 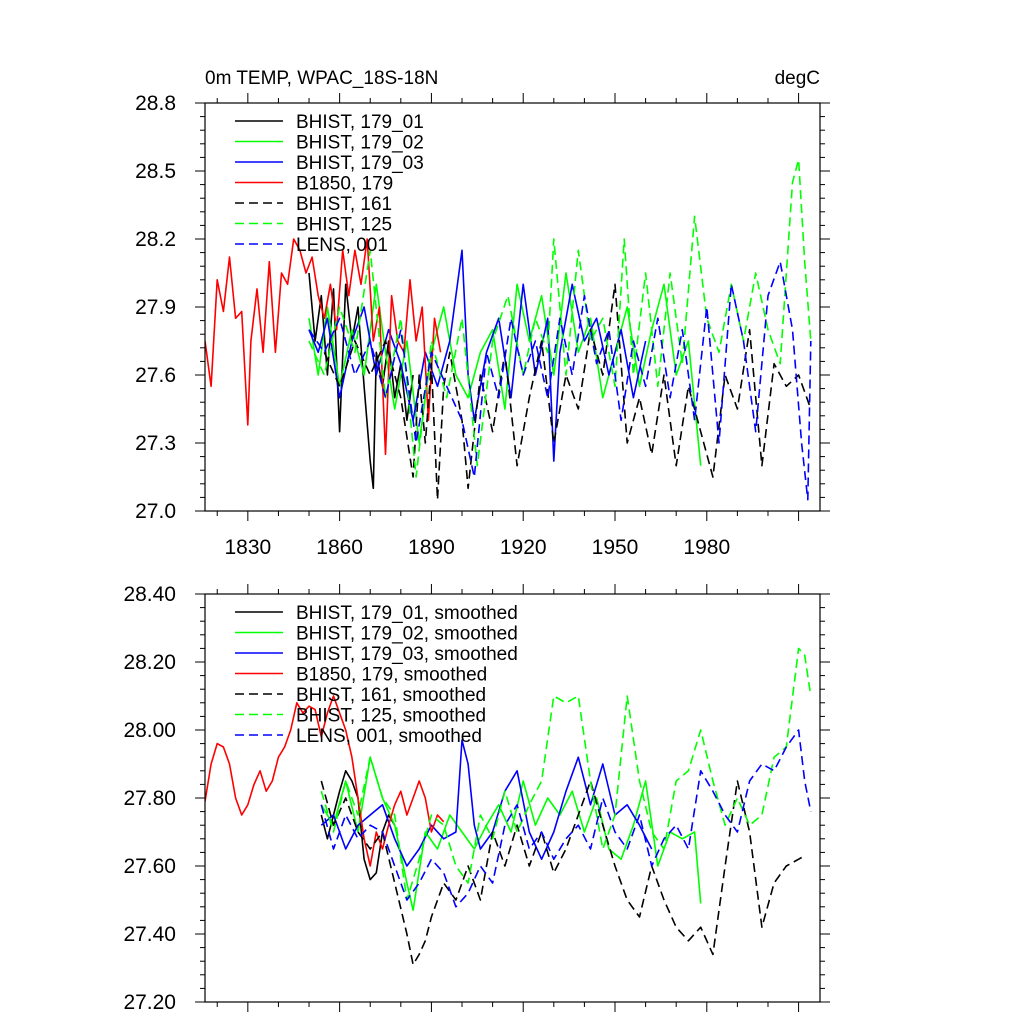 What do you see at coordinates (523, 547) in the screenshot?
I see `top-x-tick-label: 1920` at bounding box center [523, 547].